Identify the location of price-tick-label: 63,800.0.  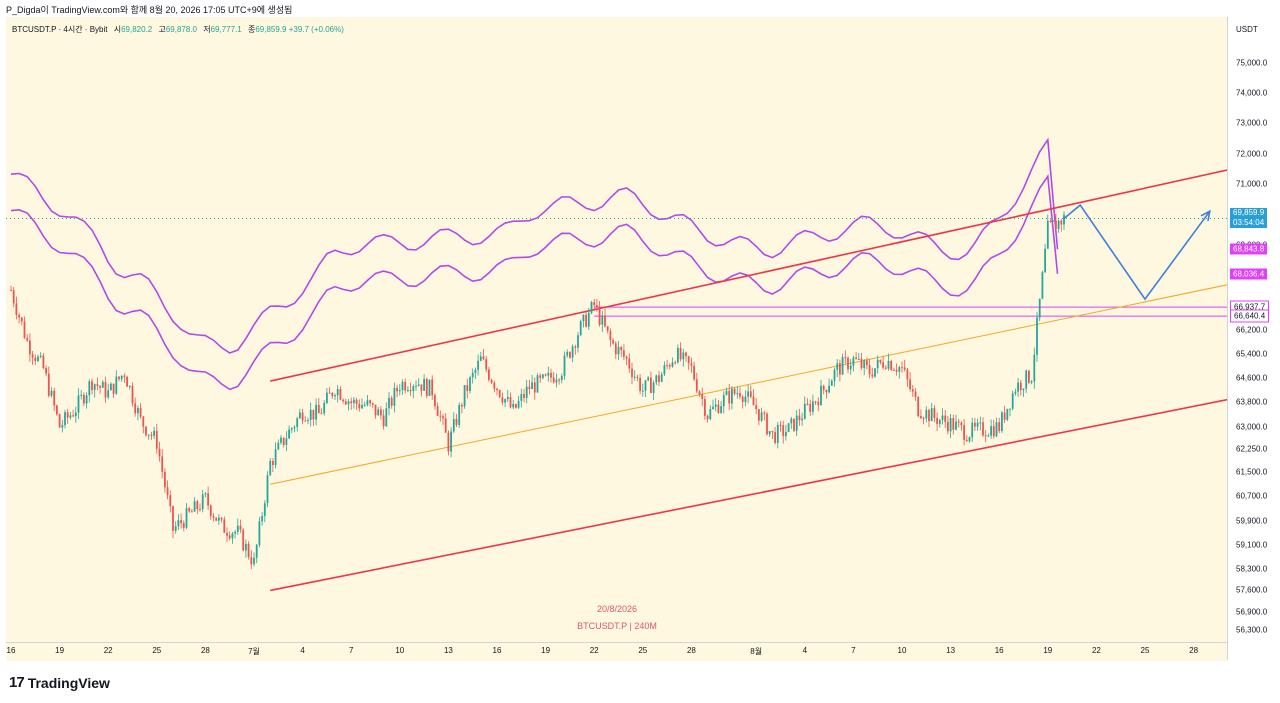
(1252, 402).